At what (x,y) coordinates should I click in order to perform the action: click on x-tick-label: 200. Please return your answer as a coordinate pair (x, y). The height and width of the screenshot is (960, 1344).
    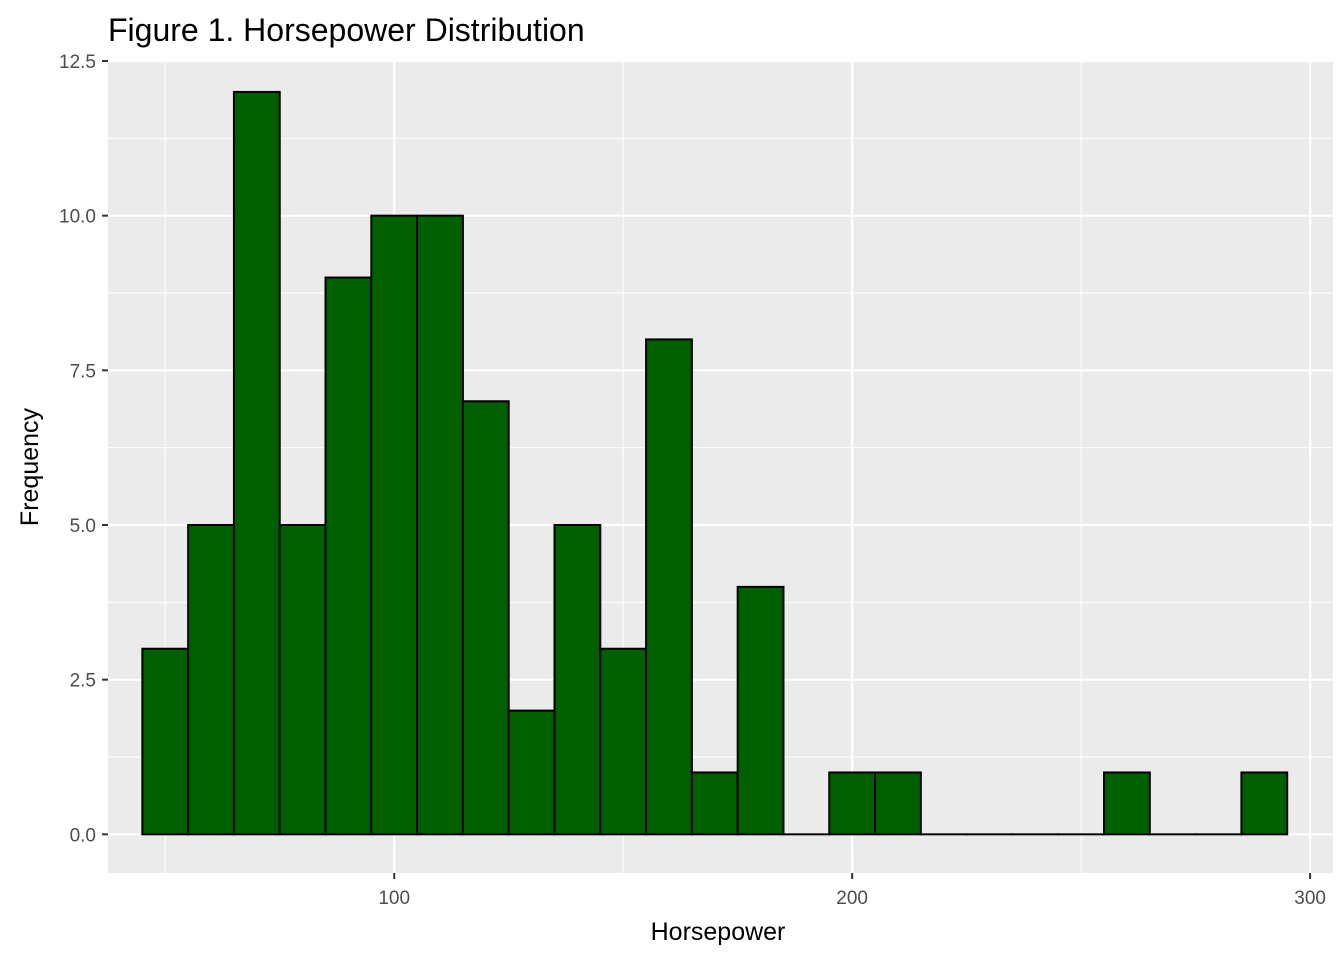
    Looking at the image, I should click on (852, 898).